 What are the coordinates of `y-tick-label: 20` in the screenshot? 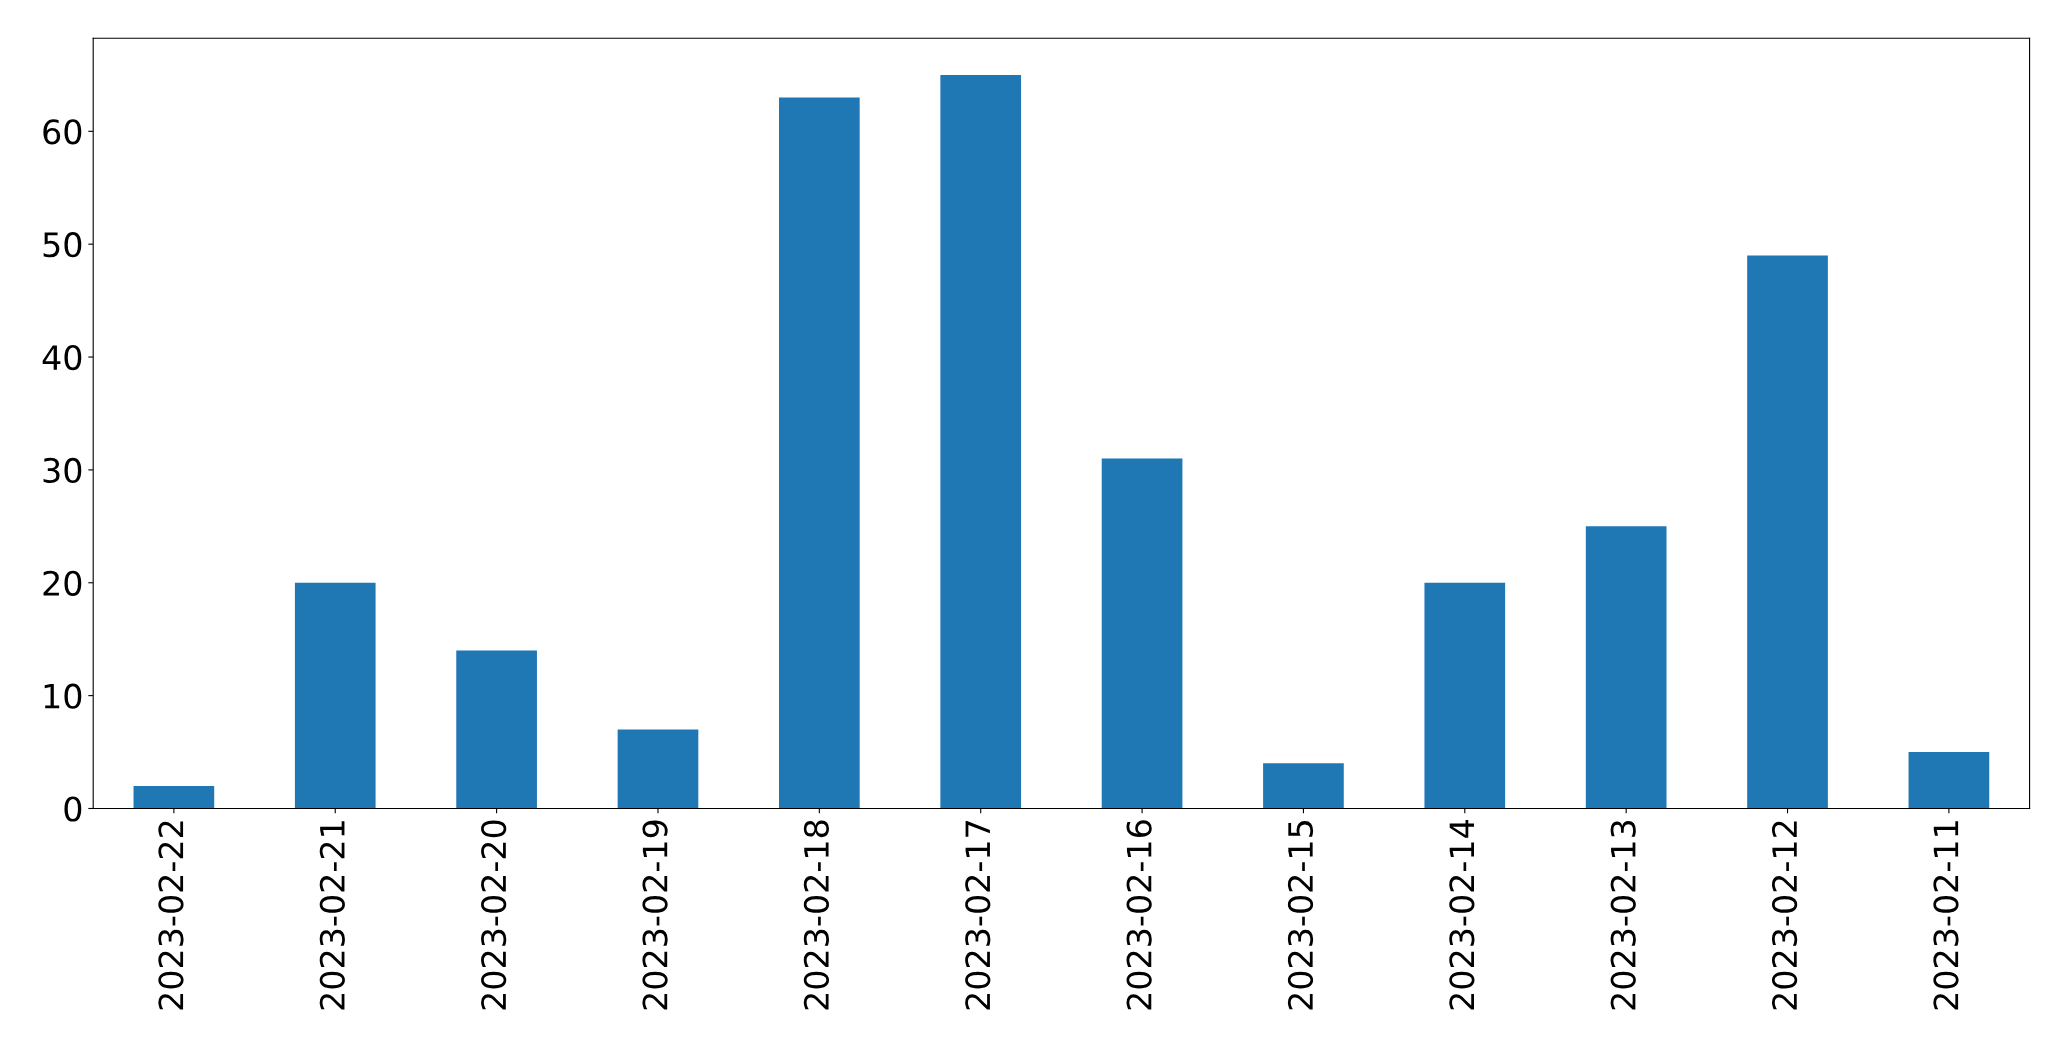 It's located at (62, 583).